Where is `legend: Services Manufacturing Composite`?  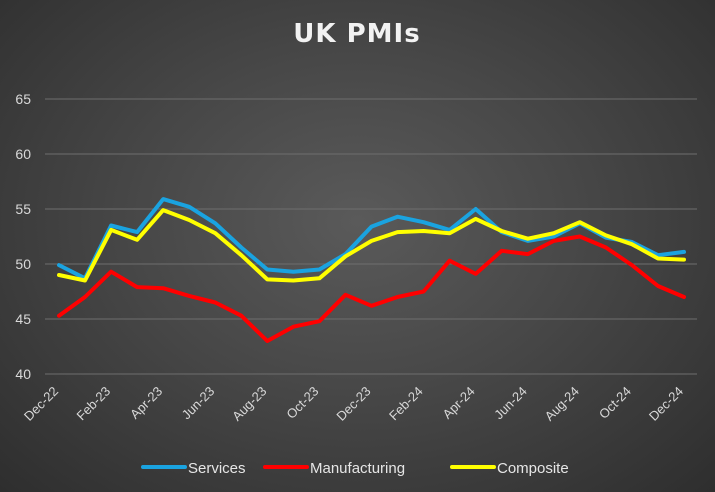 legend: Services Manufacturing Composite is located at coordinates (355, 468).